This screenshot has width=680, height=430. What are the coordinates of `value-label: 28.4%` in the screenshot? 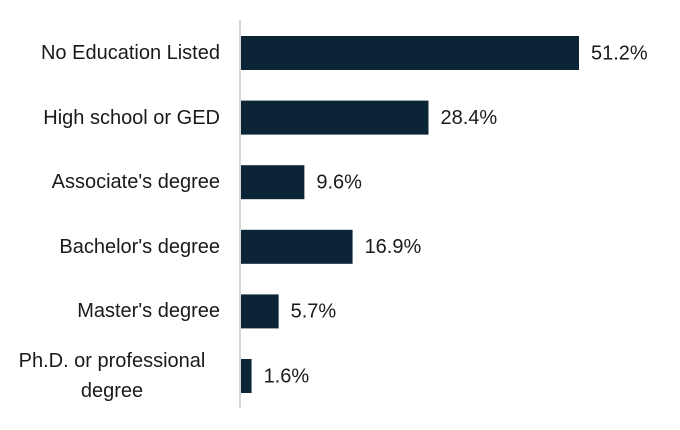 It's located at (468, 118).